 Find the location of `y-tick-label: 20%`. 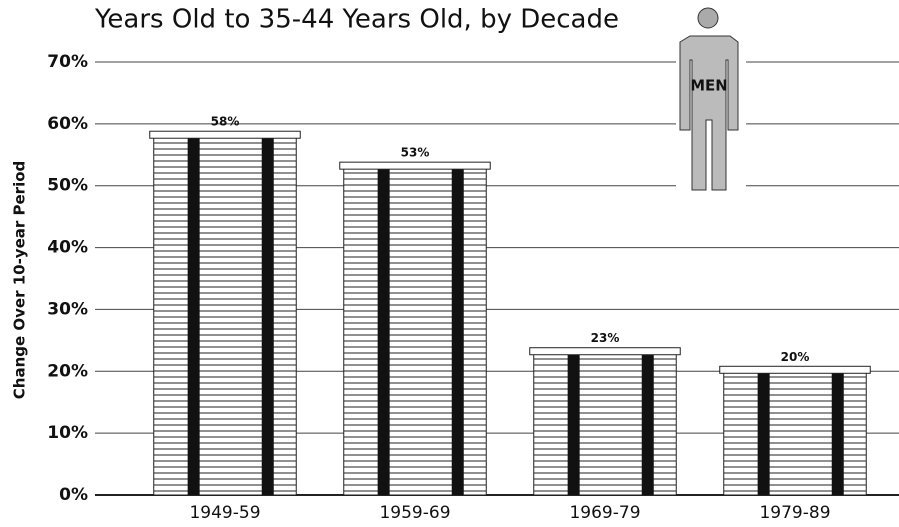

y-tick-label: 20% is located at coordinates (67, 371).